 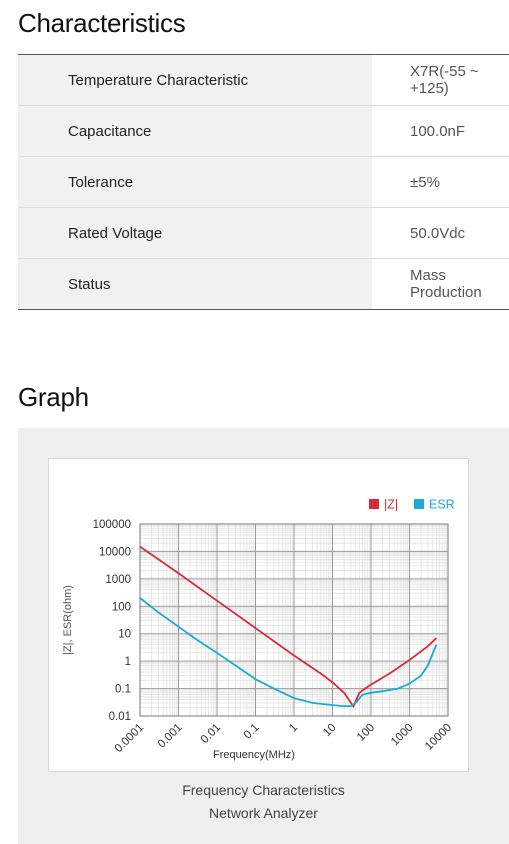 I want to click on spec-row: Capacitance 100.0nF, so click(x=263, y=131).